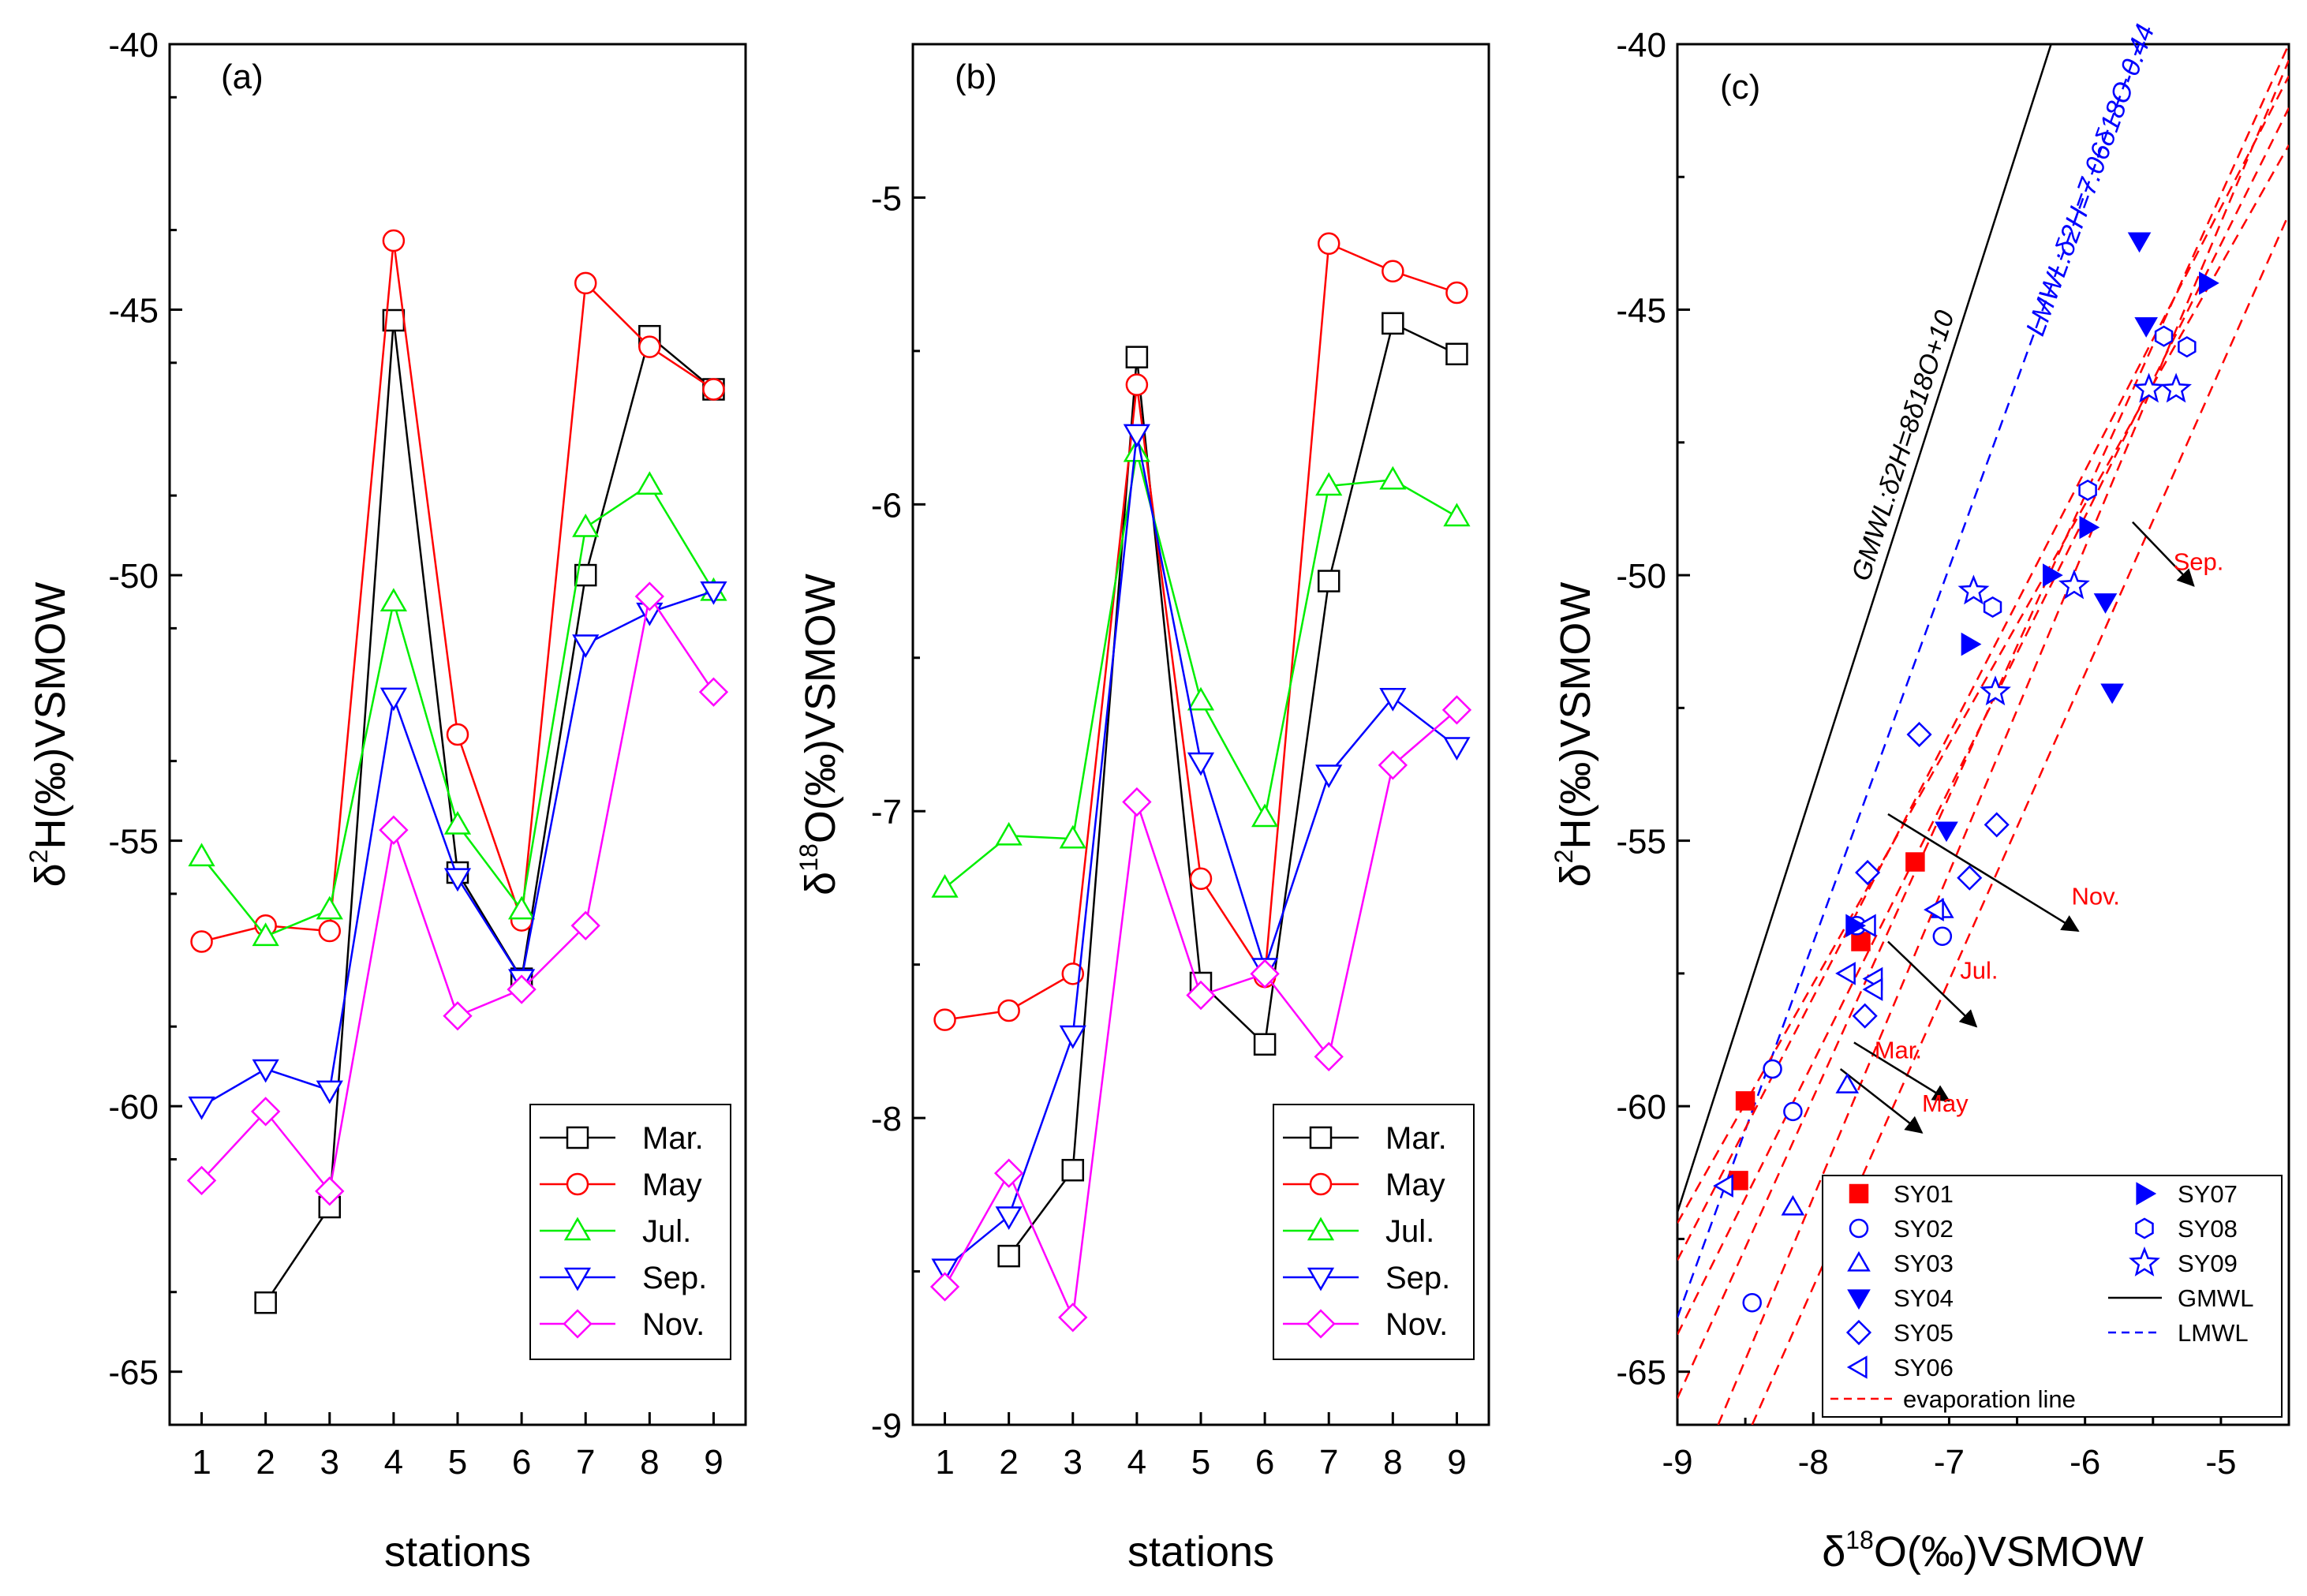 The height and width of the screenshot is (1596, 2307). What do you see at coordinates (713, 1462) in the screenshot?
I see `x-tick-label: 9` at bounding box center [713, 1462].